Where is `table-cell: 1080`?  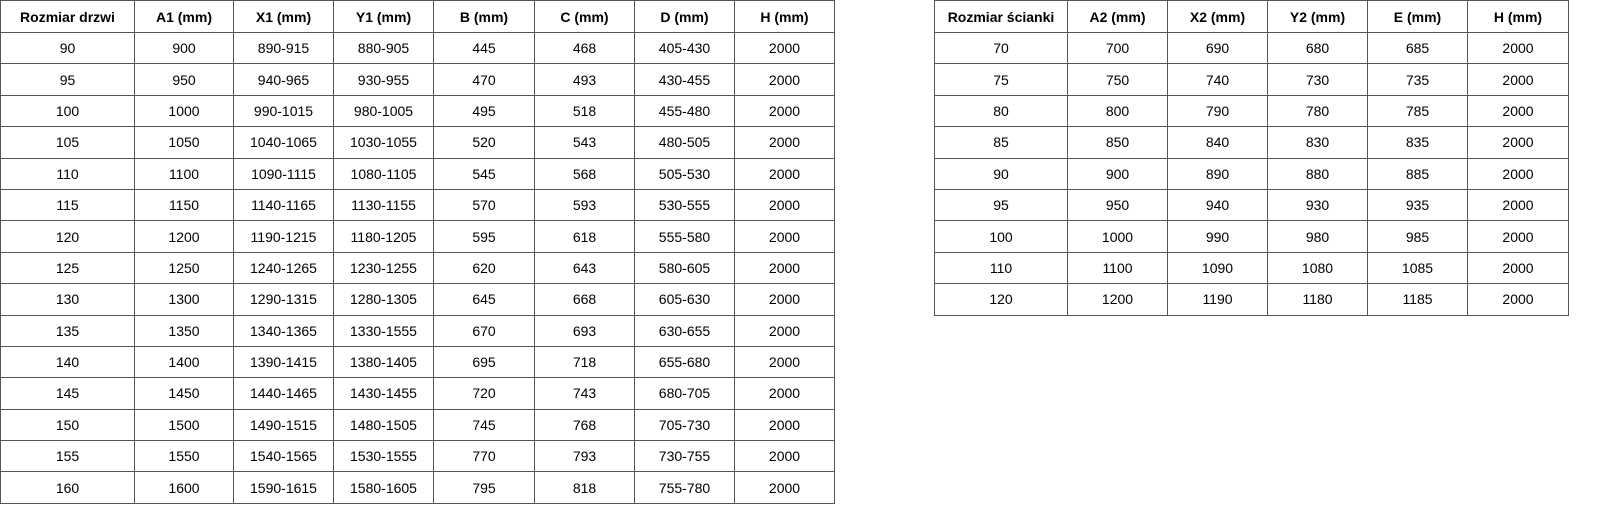 table-cell: 1080 is located at coordinates (1317, 268).